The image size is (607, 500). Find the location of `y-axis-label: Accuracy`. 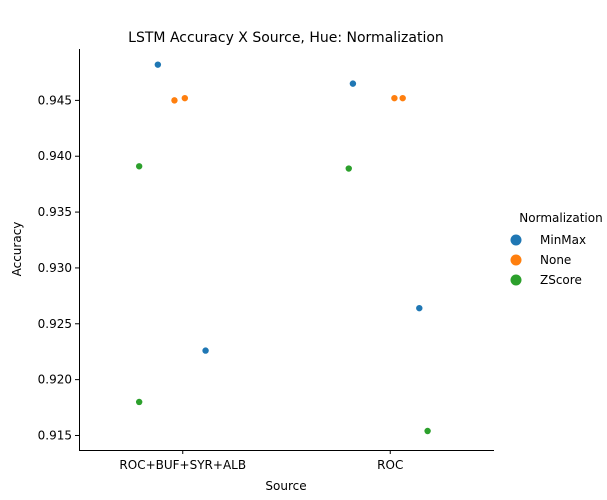

y-axis-label: Accuracy is located at coordinates (17, 249).